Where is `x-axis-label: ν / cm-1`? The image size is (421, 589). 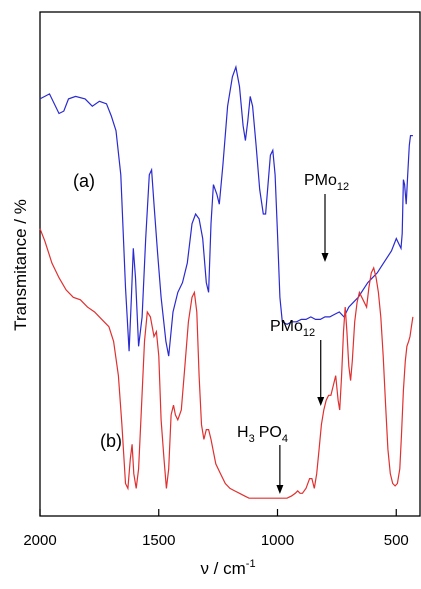
x-axis-label: ν / cm-1 is located at coordinates (227, 568).